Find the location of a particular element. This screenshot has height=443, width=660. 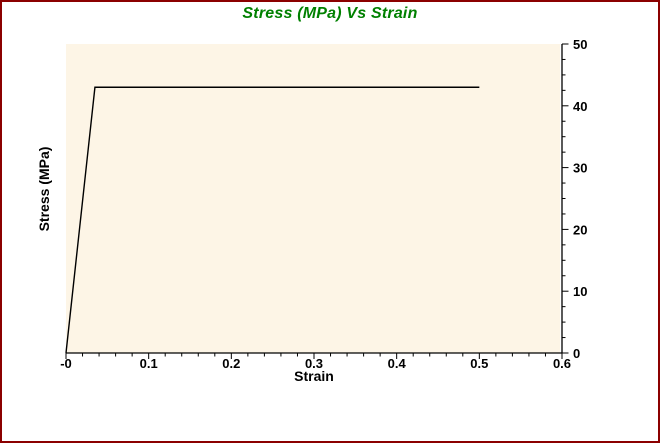

y-tick-label: 50 is located at coordinates (580, 44).